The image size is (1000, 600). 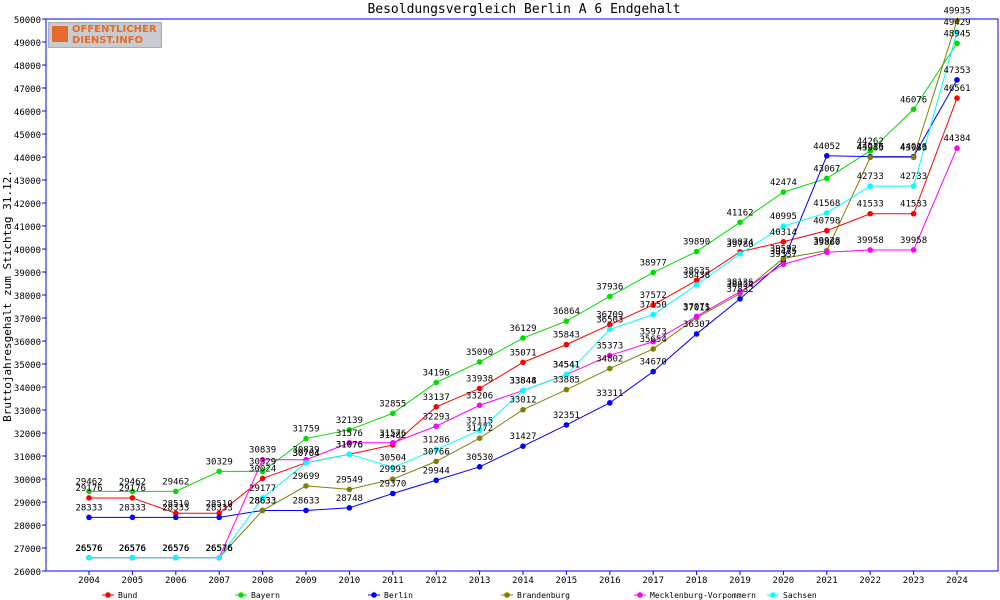 I want to click on legend-label: Bayern, so click(x=265, y=595).